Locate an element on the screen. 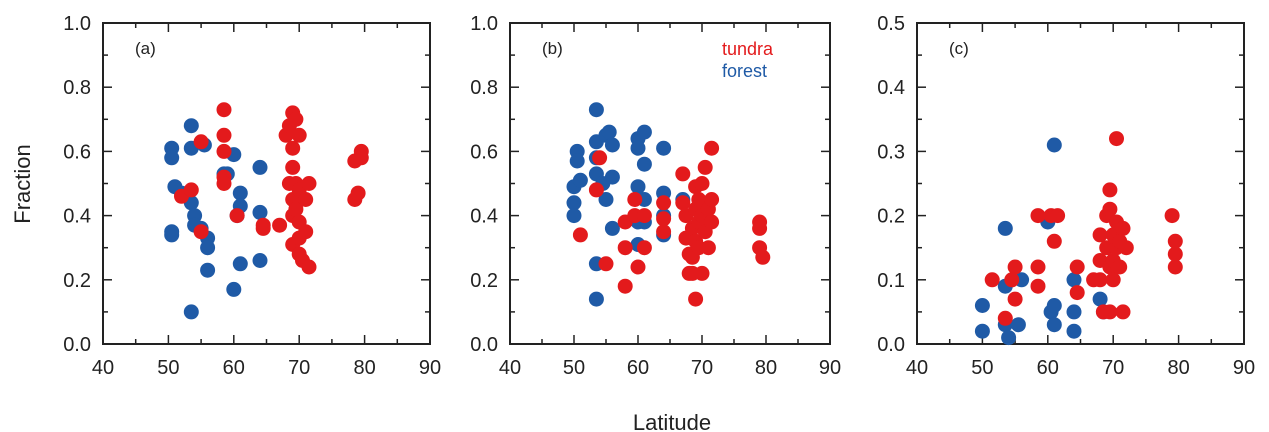  x-tick-label: 50 is located at coordinates (982, 368).